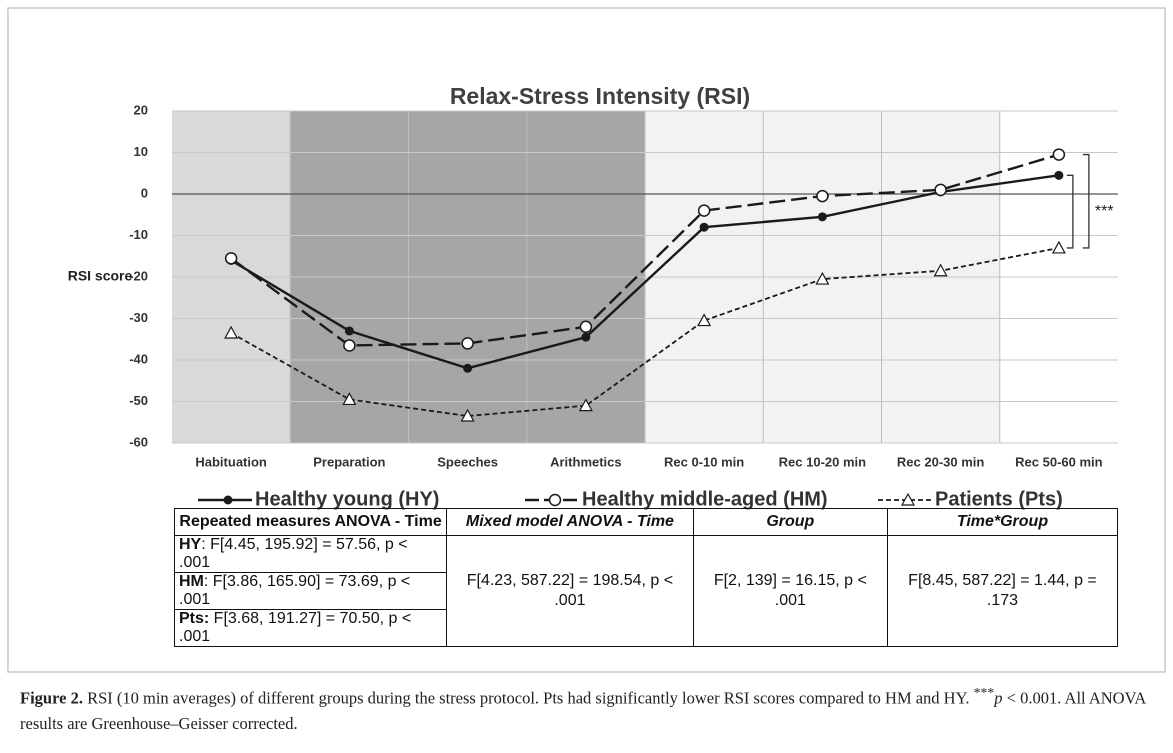  What do you see at coordinates (999, 499) in the screenshot?
I see `legend-label: Patients (Pts)` at bounding box center [999, 499].